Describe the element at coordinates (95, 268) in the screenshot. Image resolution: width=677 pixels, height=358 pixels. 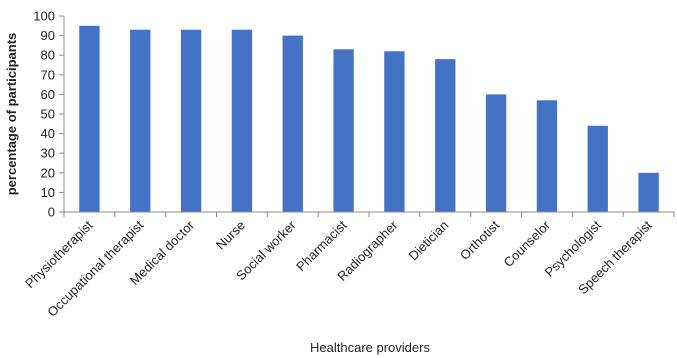
I see `x-tick-label: Occupational therapist` at that location.